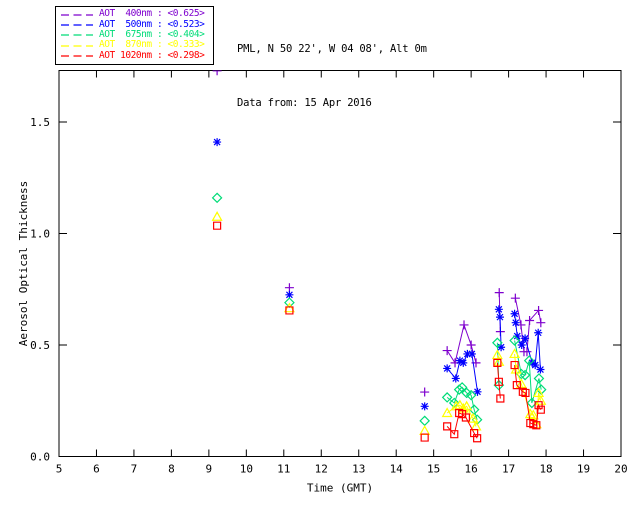 This screenshot has height=512, width=640. I want to click on station-location-text: PML, N 50 22', W 04 08', Alt 0m, so click(332, 49).